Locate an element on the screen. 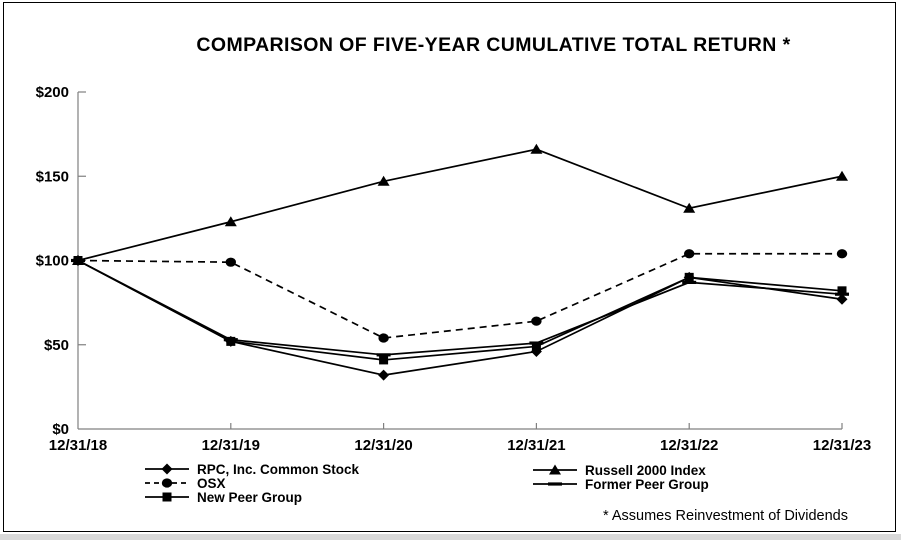  legend-item-new-peer-group: New Peer Group is located at coordinates (252, 497).